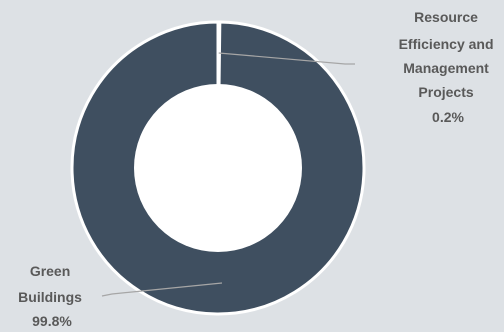 The image size is (504, 332). I want to click on label-resource-line-3: Management, so click(446, 68).